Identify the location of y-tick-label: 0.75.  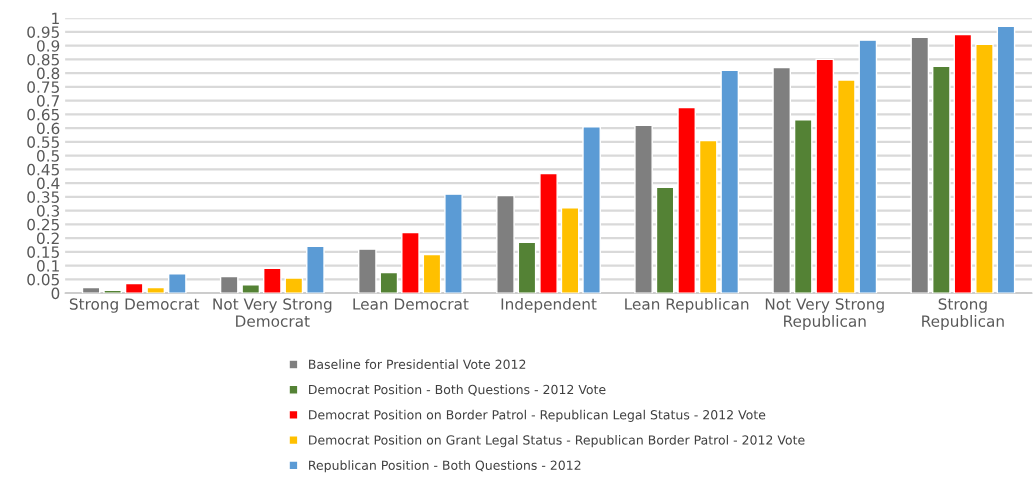
(43, 87).